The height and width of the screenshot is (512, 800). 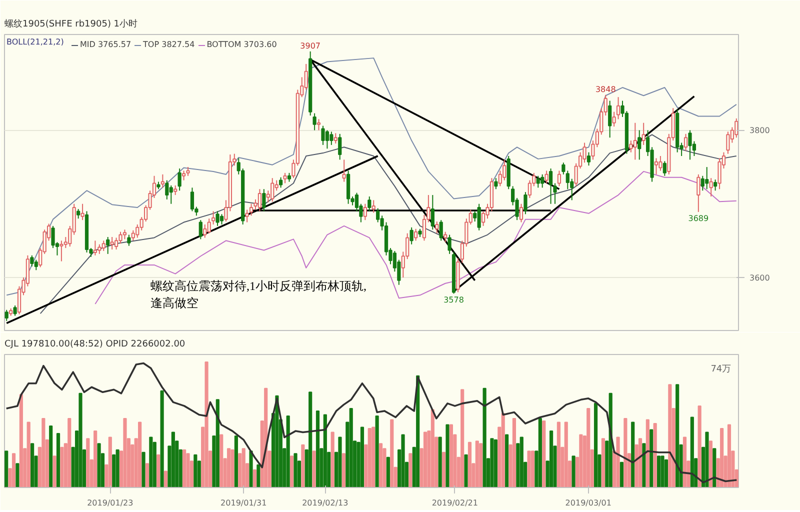 What do you see at coordinates (241, 44) in the screenshot?
I see `legend-label: BOTTOM 3703.60` at bounding box center [241, 44].